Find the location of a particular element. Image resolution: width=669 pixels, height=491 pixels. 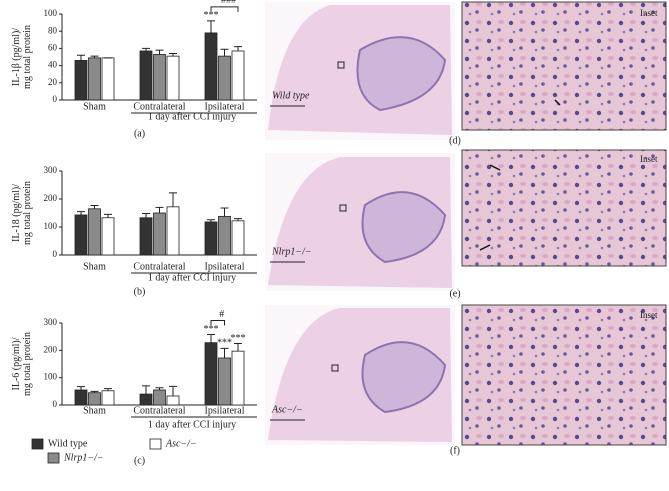

panel-label: (e) is located at coordinates (454, 293).